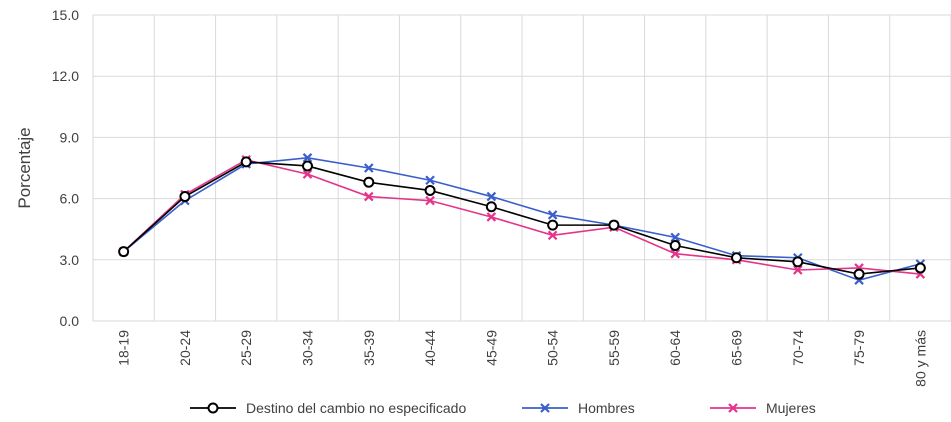  Describe the element at coordinates (791, 408) in the screenshot. I see `legend-label: Mujeres` at that location.